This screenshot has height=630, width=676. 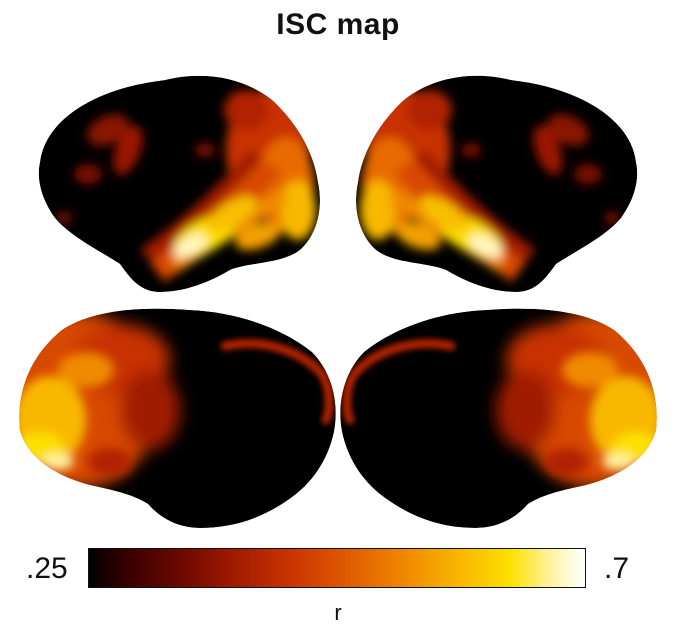 What do you see at coordinates (179, 184) in the screenshot?
I see `left-lateral-view` at bounding box center [179, 184].